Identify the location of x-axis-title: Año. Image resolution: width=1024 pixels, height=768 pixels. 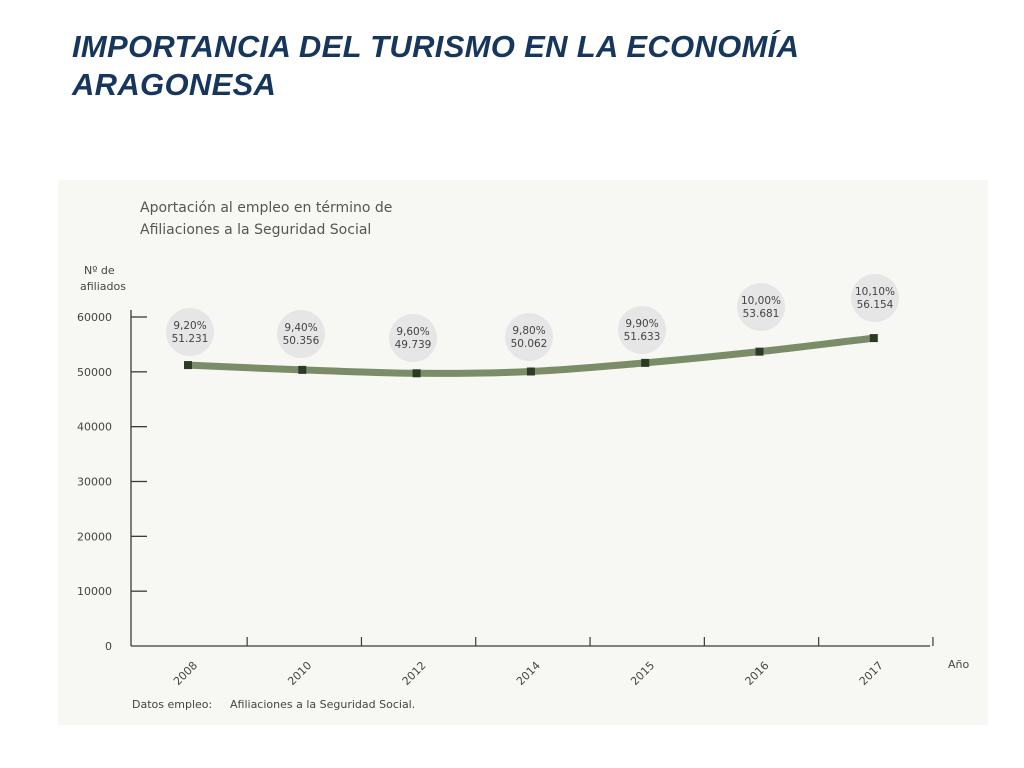
(959, 664).